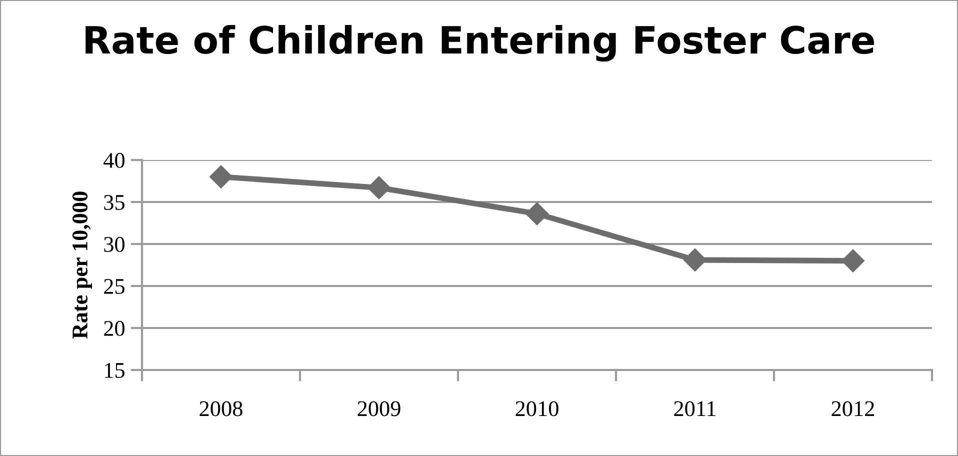  What do you see at coordinates (480, 43) in the screenshot?
I see `chart-title: Rate of Children Entering Foster Care` at bounding box center [480, 43].